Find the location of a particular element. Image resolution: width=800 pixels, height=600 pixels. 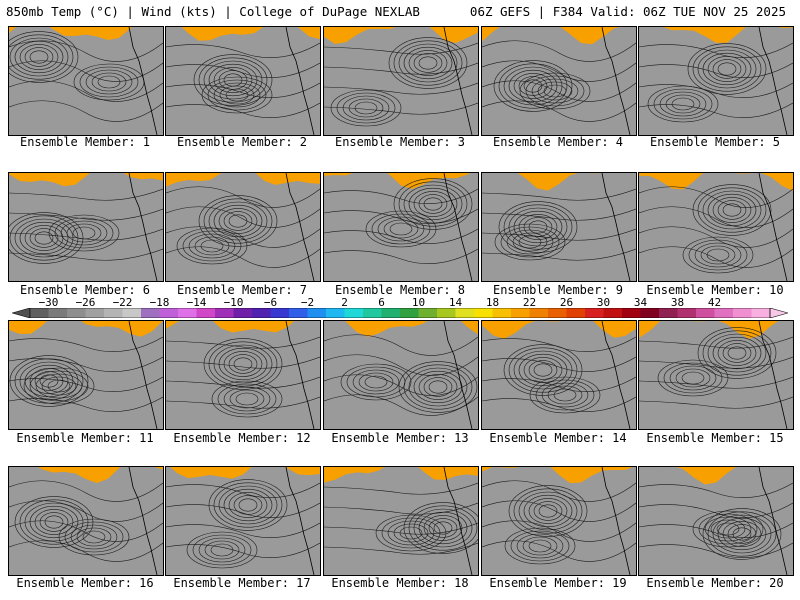

ensemble-member-label: Ensemble Member: 8 is located at coordinates (400, 290).